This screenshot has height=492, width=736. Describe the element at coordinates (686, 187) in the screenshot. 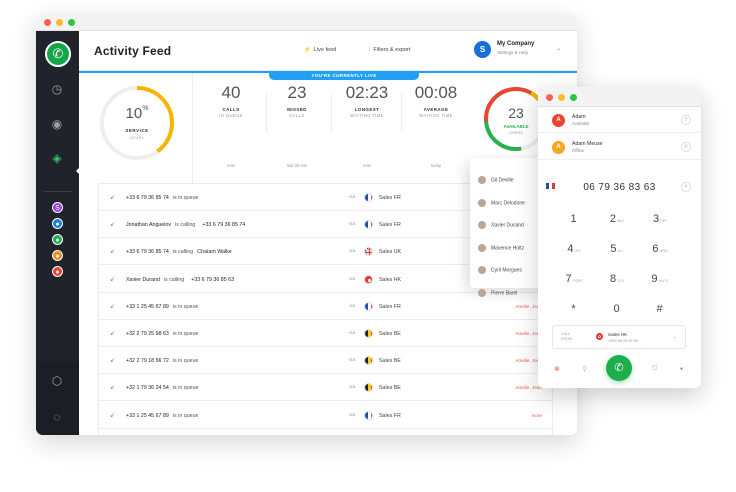

I see `clear-icon: ×` at that location.